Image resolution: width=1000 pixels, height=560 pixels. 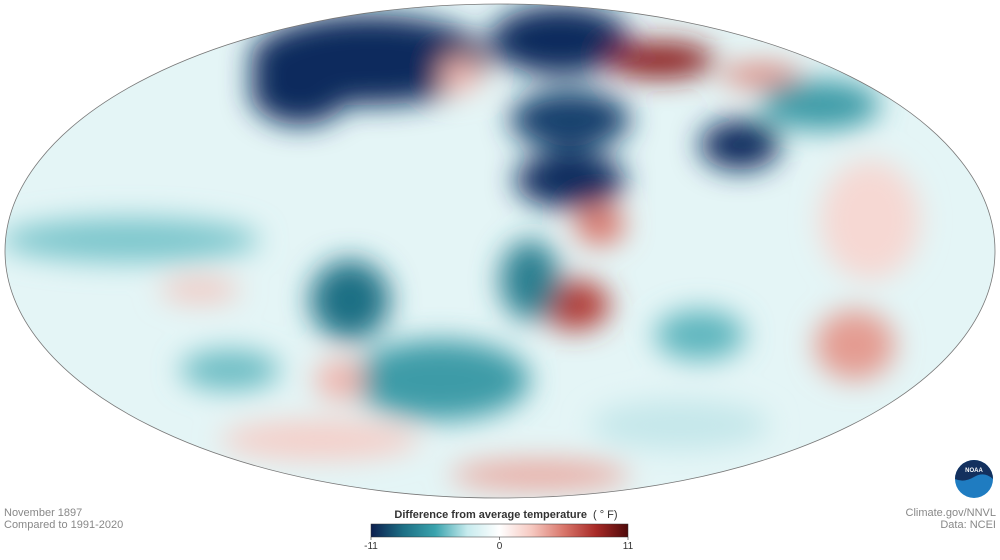 What do you see at coordinates (628, 546) in the screenshot?
I see `tick-label: 11` at bounding box center [628, 546].